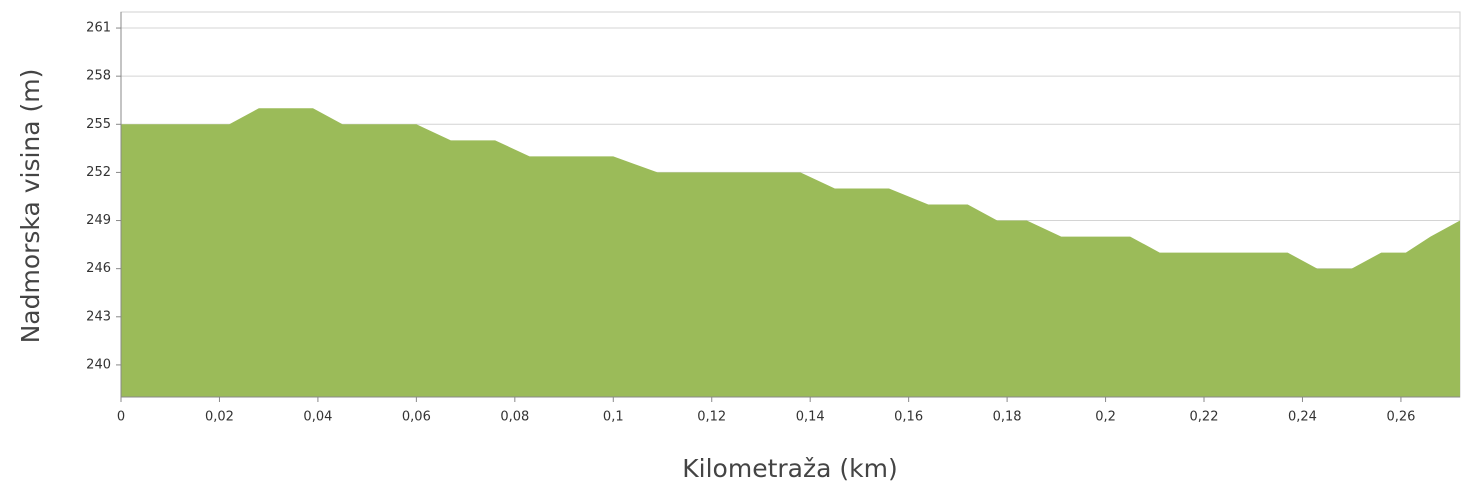 This screenshot has height=490, width=1468. Describe the element at coordinates (98, 364) in the screenshot. I see `y-tick-label: 240` at that location.